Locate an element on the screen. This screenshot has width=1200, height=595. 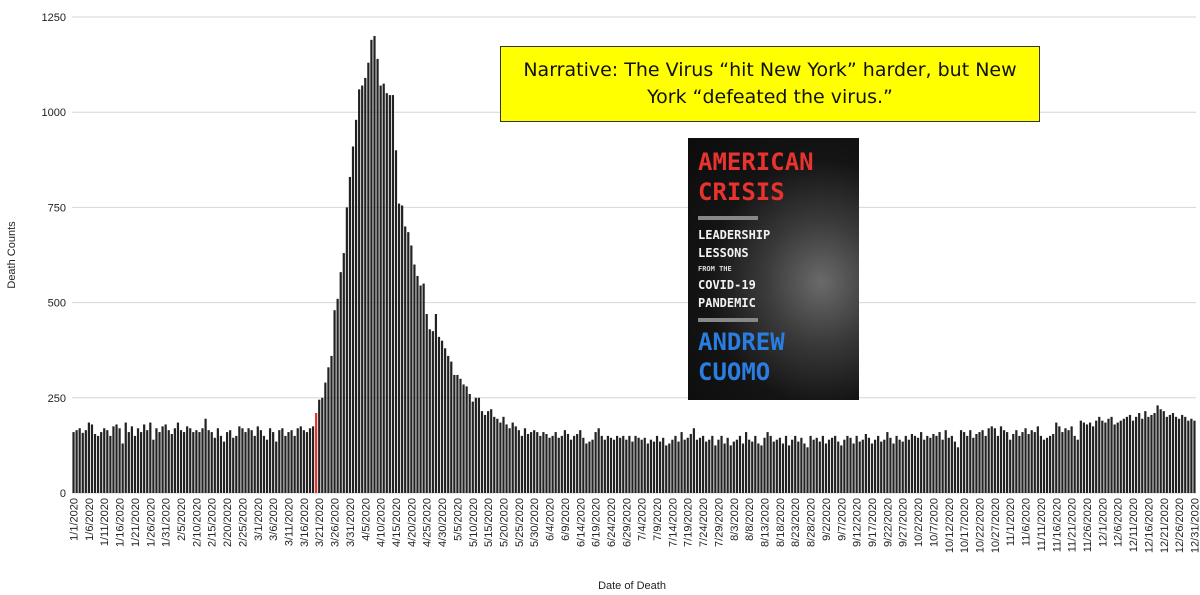
book-subtitle: LESSONS is located at coordinates (723, 253).